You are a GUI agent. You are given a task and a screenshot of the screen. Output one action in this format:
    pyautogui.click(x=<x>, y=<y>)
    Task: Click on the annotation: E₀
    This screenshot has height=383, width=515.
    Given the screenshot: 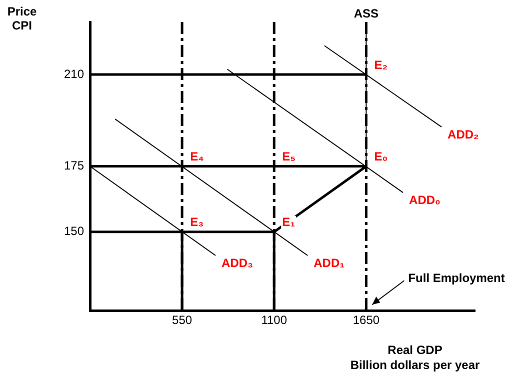 What is the action you would take?
    pyautogui.click(x=381, y=157)
    